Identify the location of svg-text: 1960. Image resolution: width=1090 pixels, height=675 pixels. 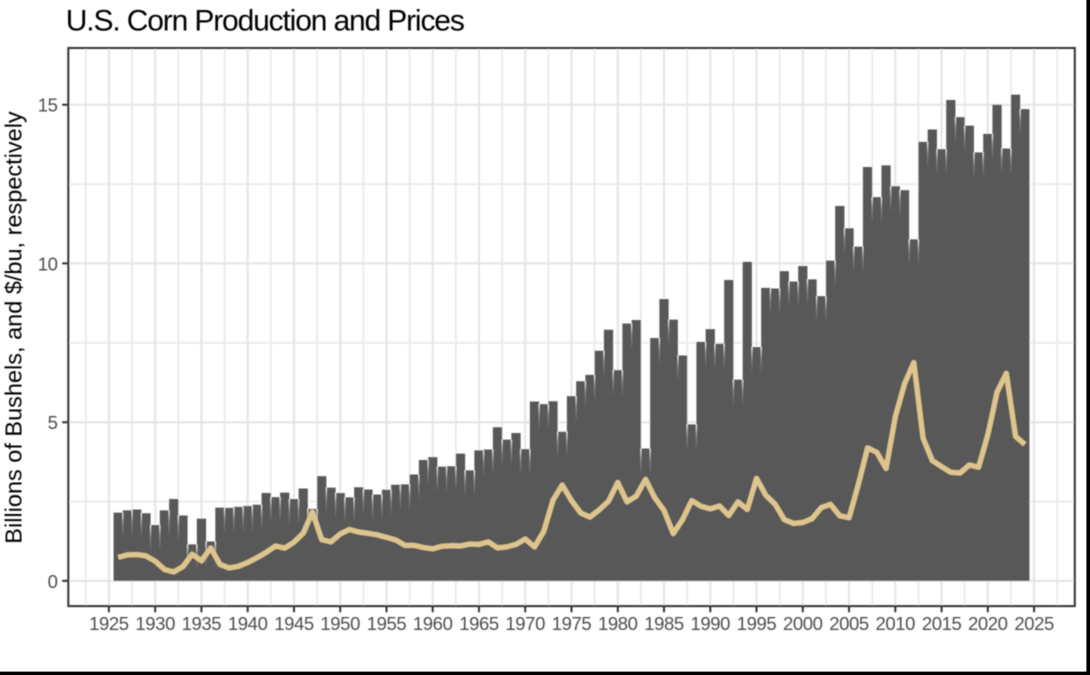
(433, 623).